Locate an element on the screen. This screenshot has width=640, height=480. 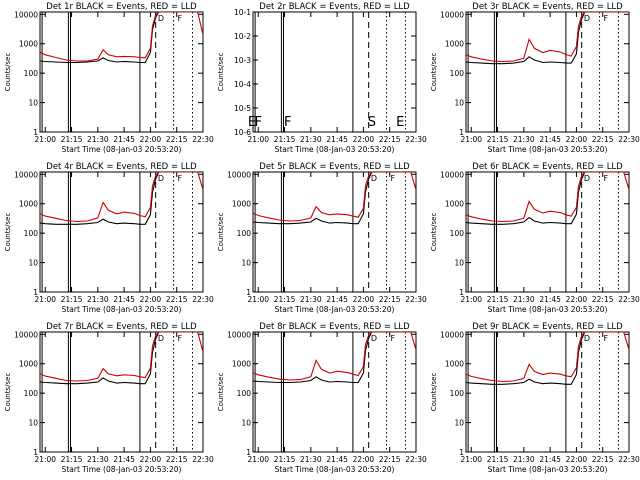
y-tick-label: 10-1 is located at coordinates (242, 12).